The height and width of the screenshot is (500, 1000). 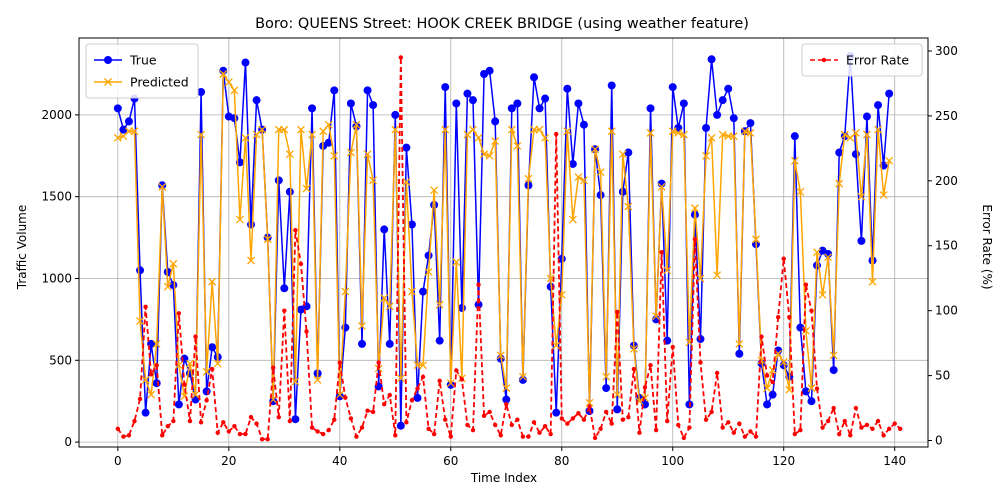 I want to click on y-right-tick-label: 300, so click(x=946, y=51).